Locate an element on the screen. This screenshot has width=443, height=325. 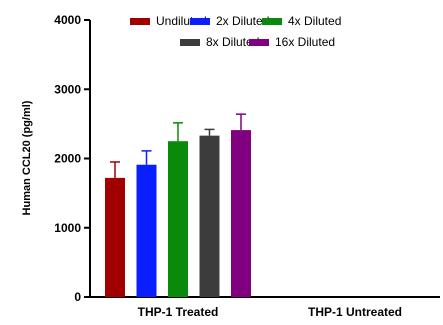
y-tick-label: 0 is located at coordinates (77, 297).